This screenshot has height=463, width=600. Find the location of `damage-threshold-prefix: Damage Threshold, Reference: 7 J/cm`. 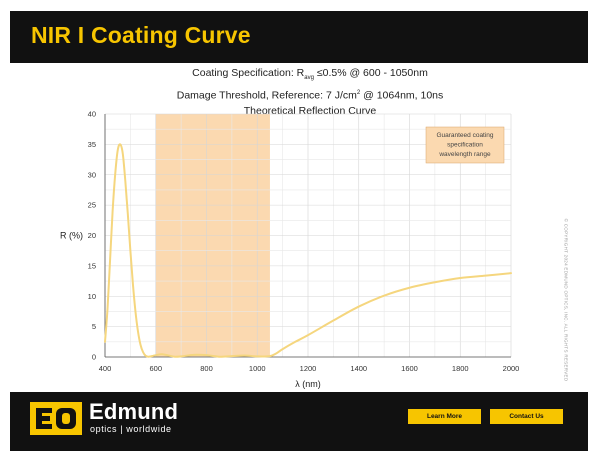

damage-threshold-prefix: Damage Threshold, Reference: 7 J/cm is located at coordinates (266, 95).